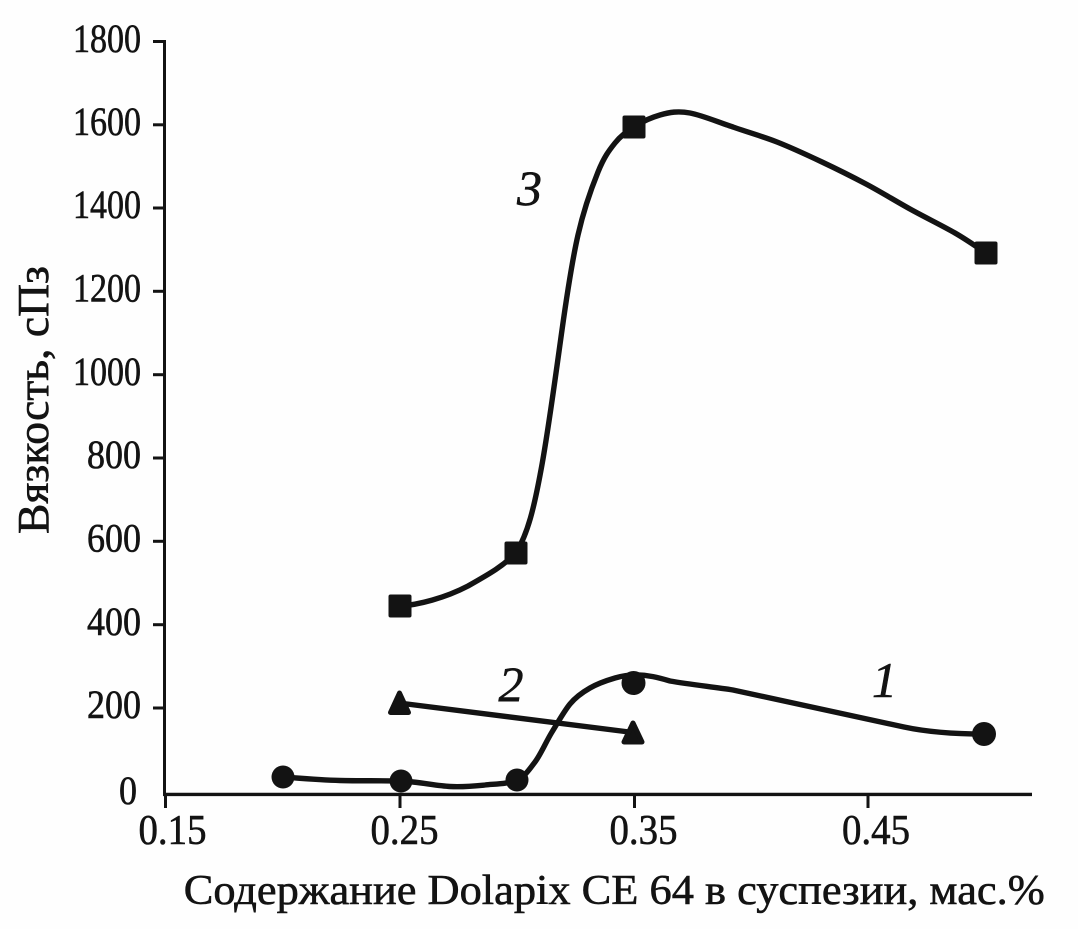 Image resolution: width=1078 pixels, height=929 pixels. I want to click on svg-text: 1, so click(884, 680).